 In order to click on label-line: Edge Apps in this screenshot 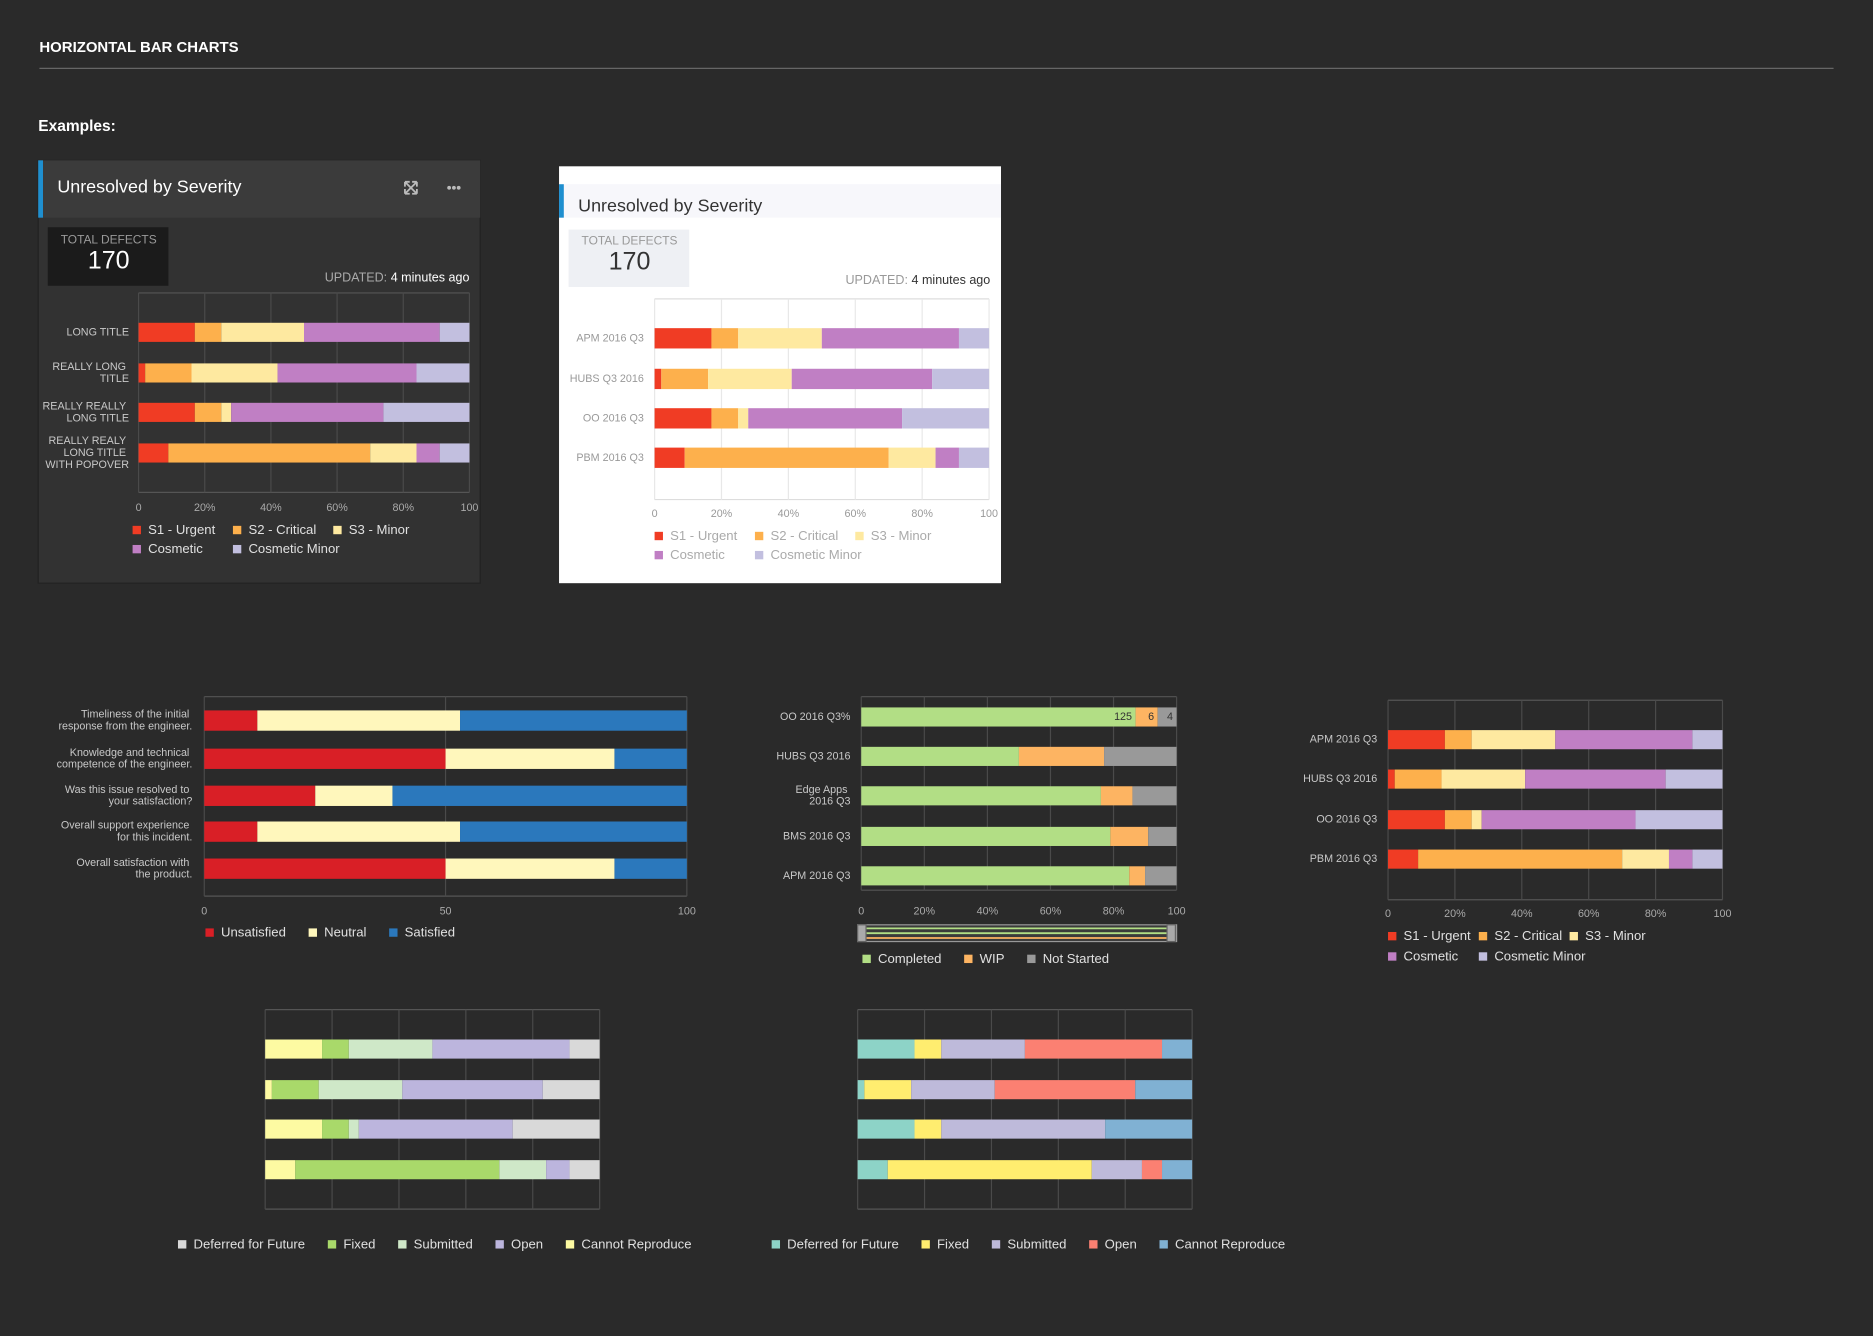, I will do `click(822, 790)`.